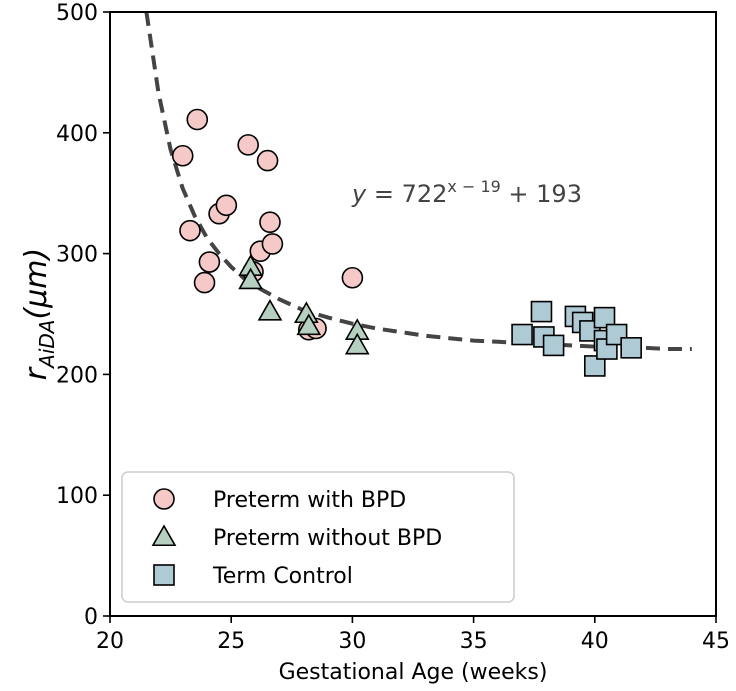 Image resolution: width=736 pixels, height=691 pixels. What do you see at coordinates (164, 499) in the screenshot?
I see `legend-circle-icon` at bounding box center [164, 499].